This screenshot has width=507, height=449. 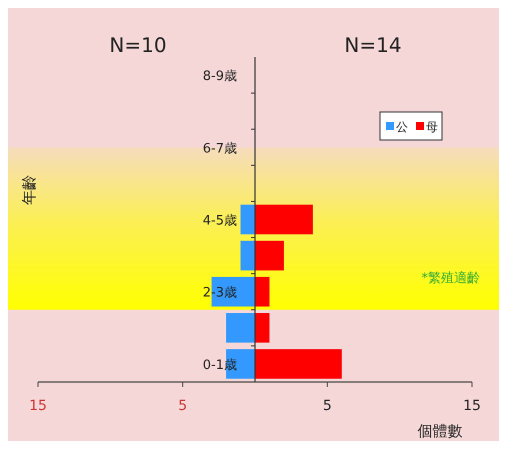 What do you see at coordinates (432, 127) in the screenshot?
I see `legend-label: 母` at bounding box center [432, 127].